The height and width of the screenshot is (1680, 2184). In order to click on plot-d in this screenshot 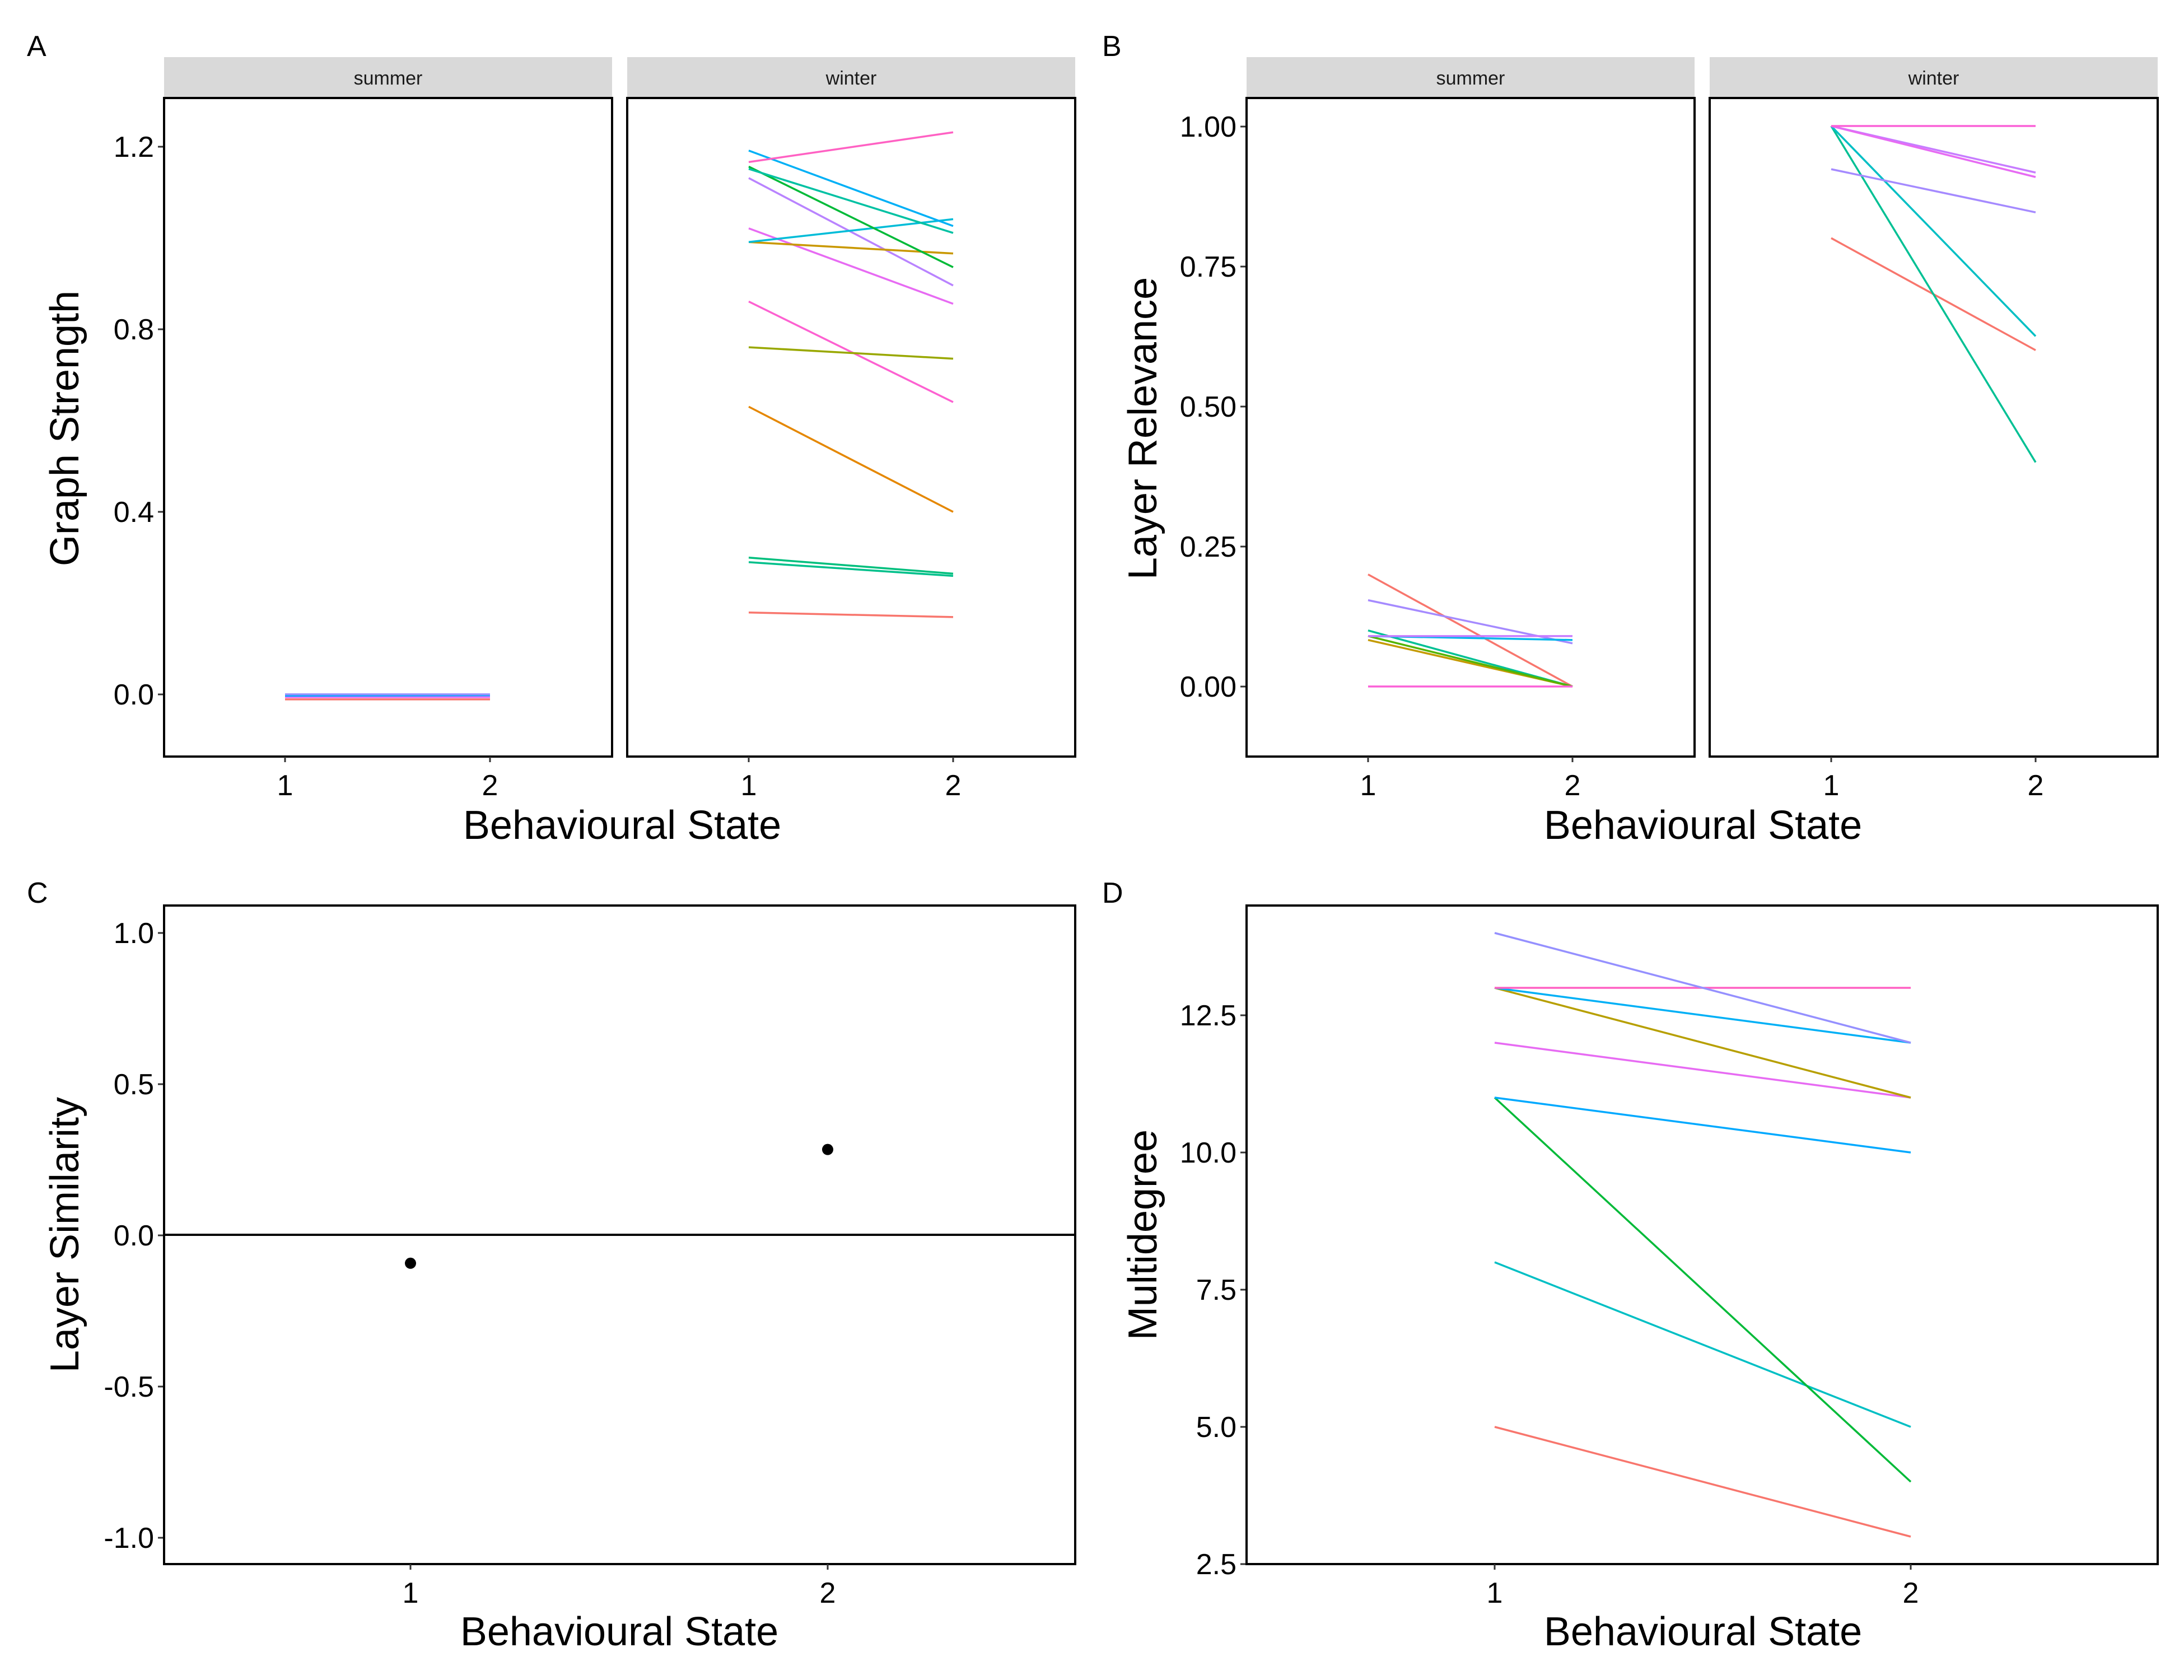, I will do `click(1703, 1235)`.